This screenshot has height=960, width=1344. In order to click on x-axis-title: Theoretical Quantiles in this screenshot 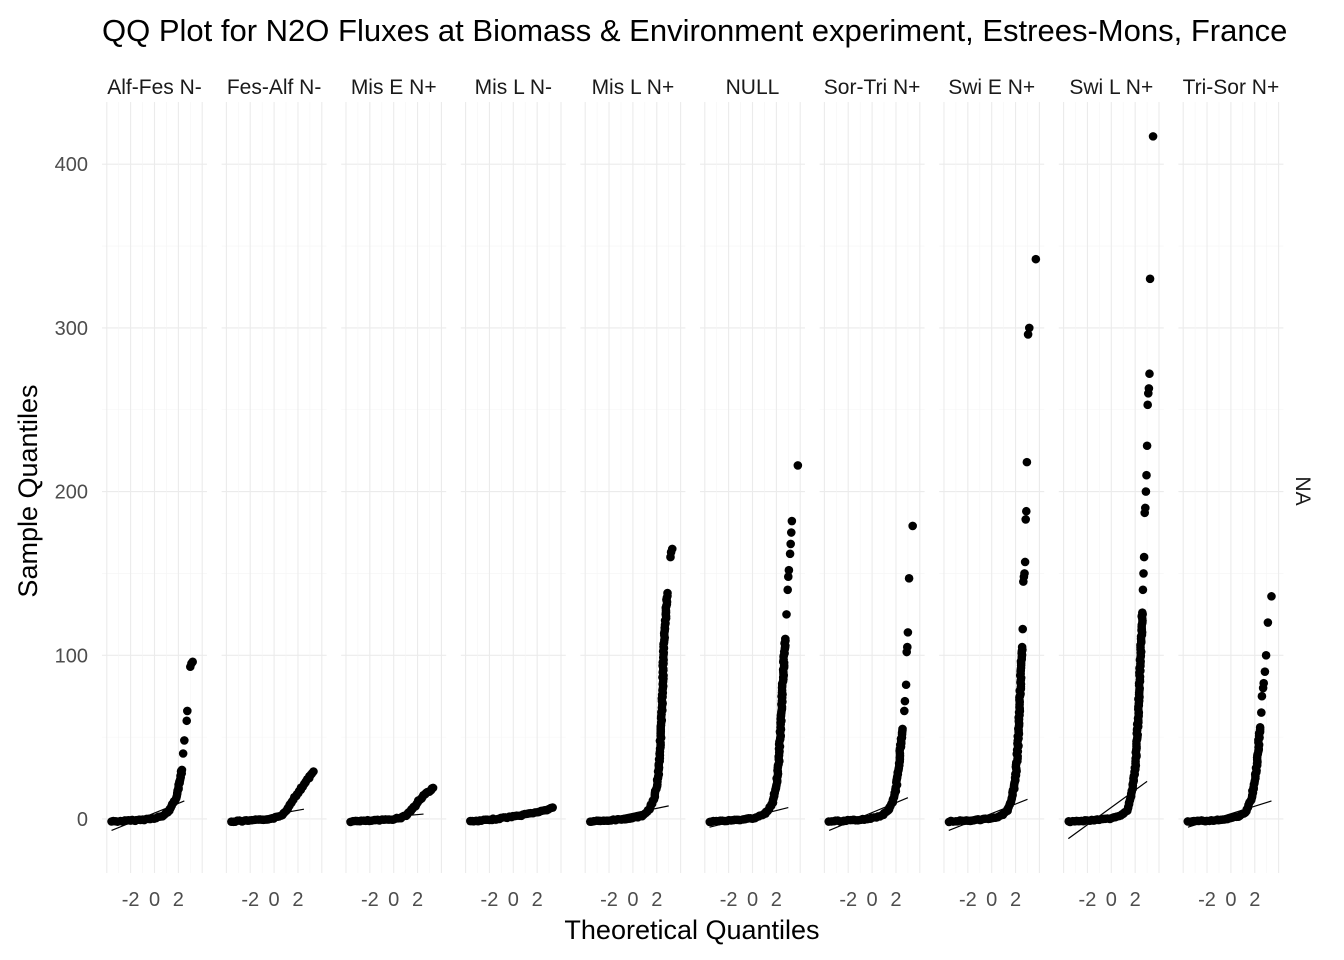, I will do `click(691, 930)`.